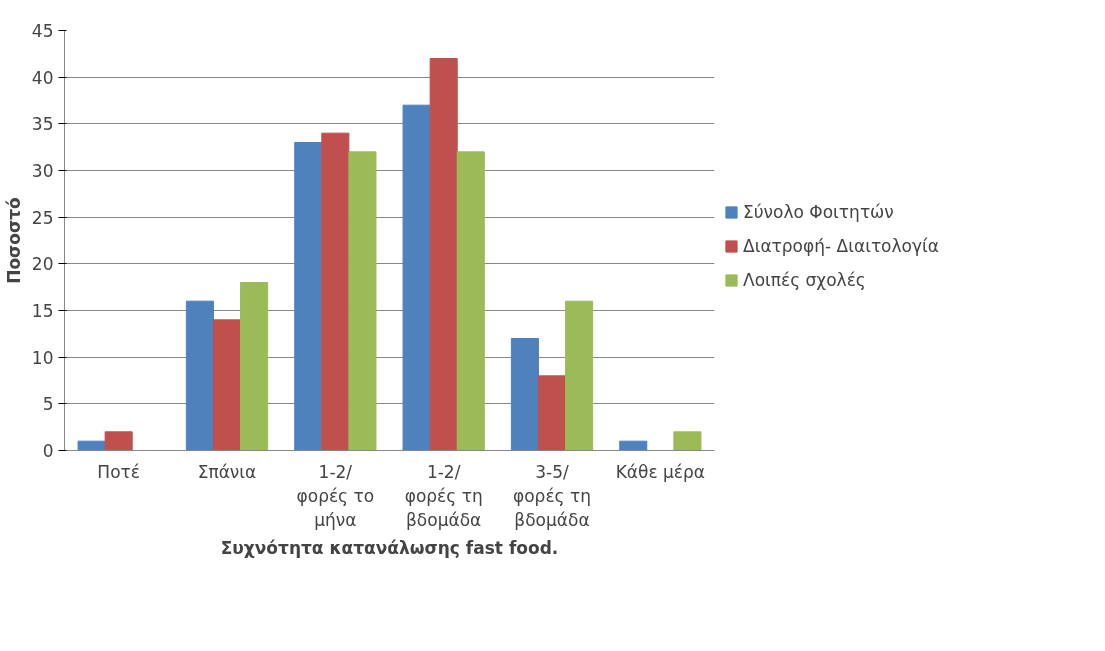 Image resolution: width=1105 pixels, height=651 pixels. I want to click on legend-label: Σύνολο Φοιτητών, so click(818, 212).